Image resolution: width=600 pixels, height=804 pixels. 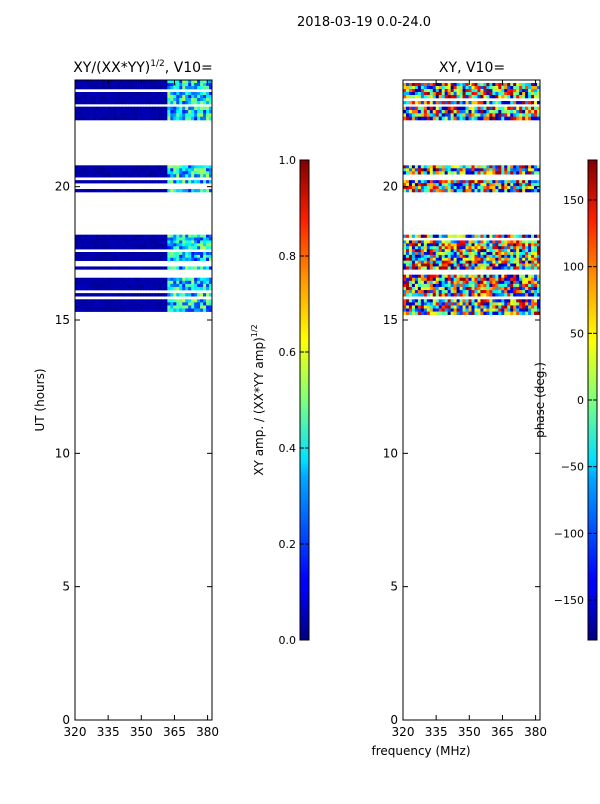 What do you see at coordinates (189, 68) in the screenshot?
I see `amp-title-suffix: , V10=` at bounding box center [189, 68].